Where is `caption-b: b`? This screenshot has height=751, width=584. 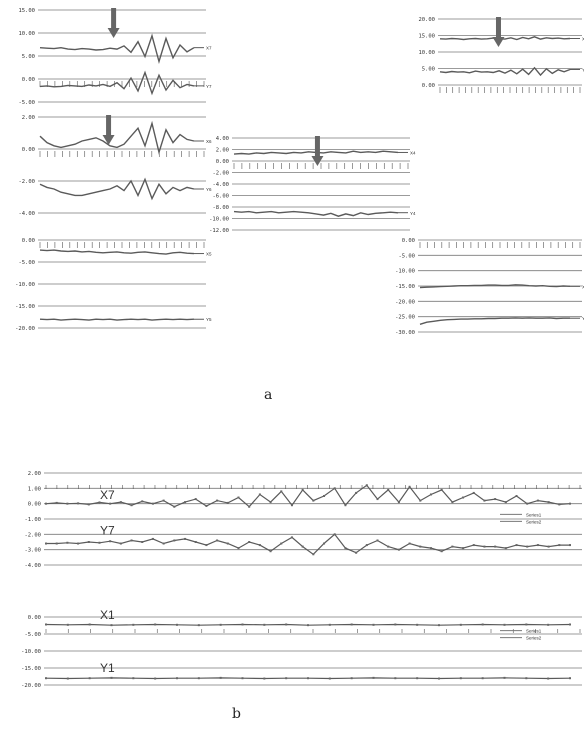 caption-b: b is located at coordinates (236, 714).